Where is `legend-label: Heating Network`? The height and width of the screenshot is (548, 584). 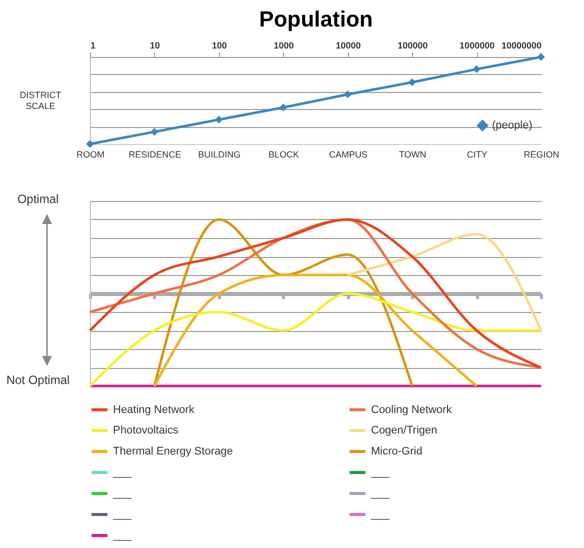
legend-label: Heating Network is located at coordinates (154, 410).